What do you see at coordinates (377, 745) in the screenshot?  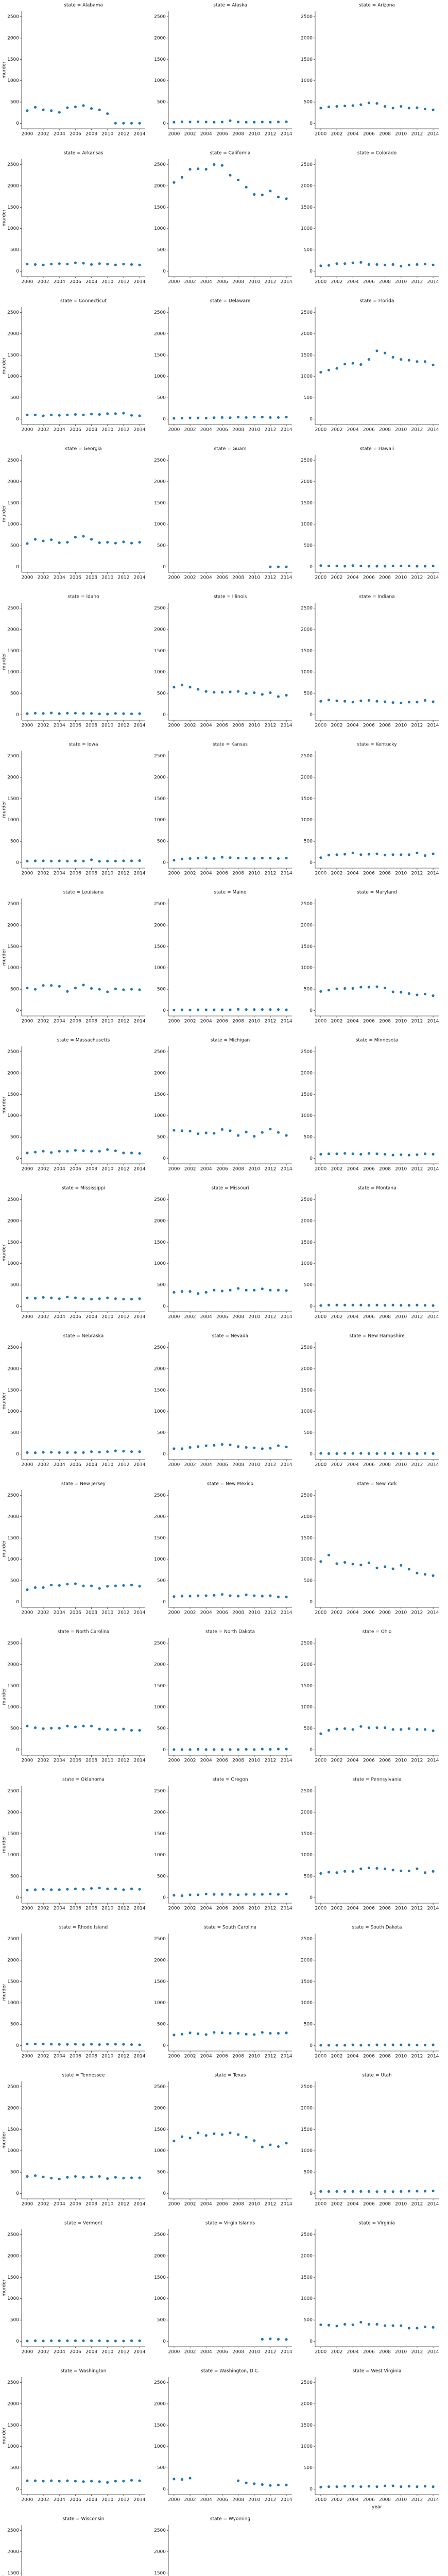 I see `facet-title: state = Kentucky` at bounding box center [377, 745].